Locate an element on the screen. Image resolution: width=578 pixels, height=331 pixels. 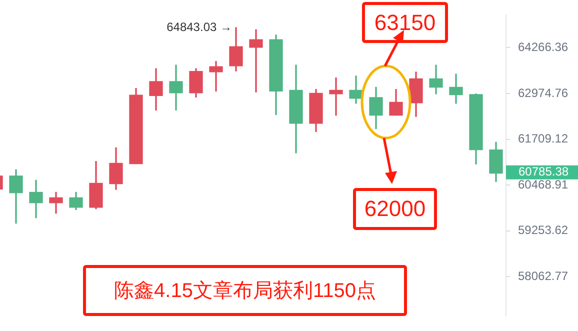
y-tick-label: 60468.91 is located at coordinates (543, 184).